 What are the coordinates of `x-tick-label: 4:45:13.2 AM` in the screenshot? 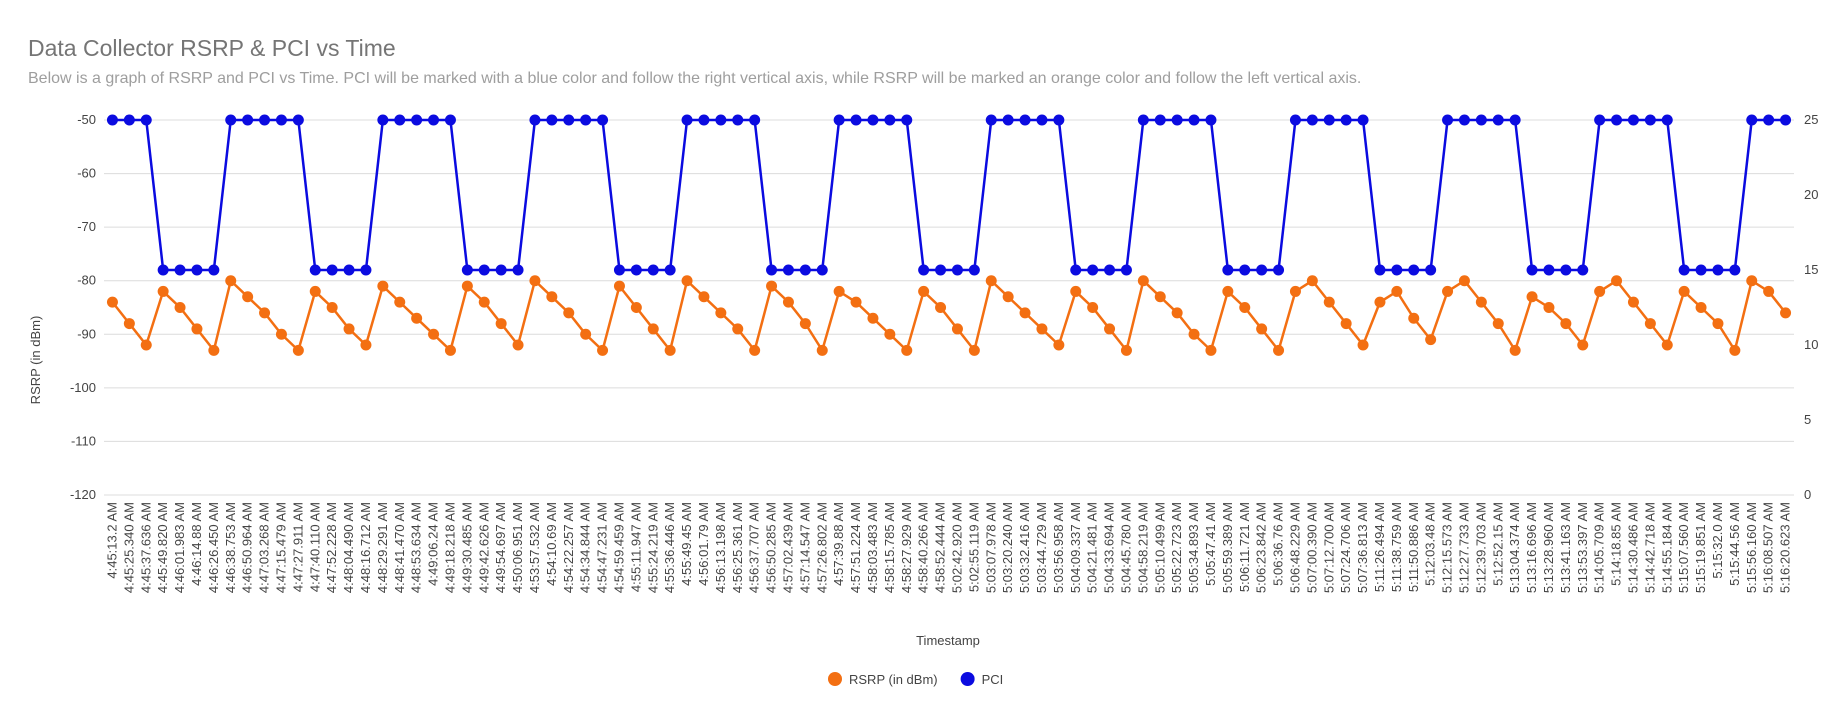 It's located at (111, 540).